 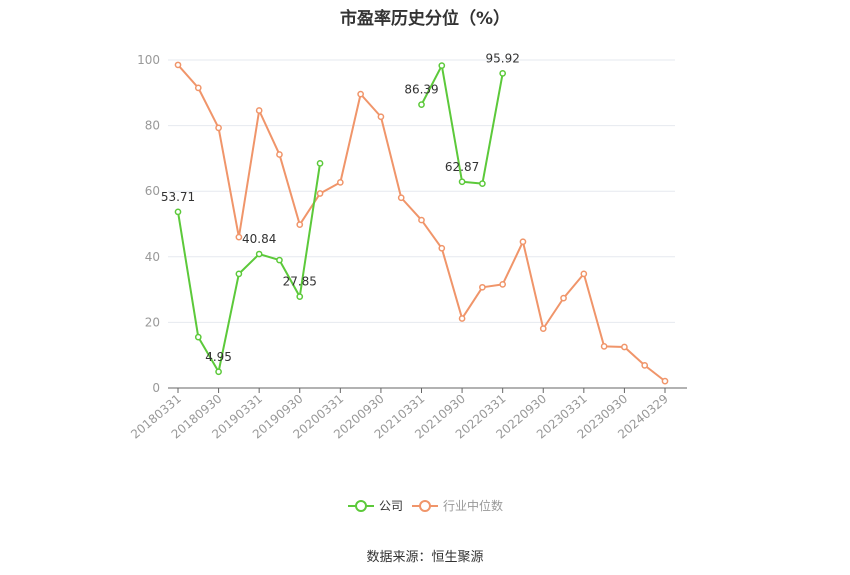 What do you see at coordinates (178, 197) in the screenshot?
I see `data-label-company: 53.71` at bounding box center [178, 197].